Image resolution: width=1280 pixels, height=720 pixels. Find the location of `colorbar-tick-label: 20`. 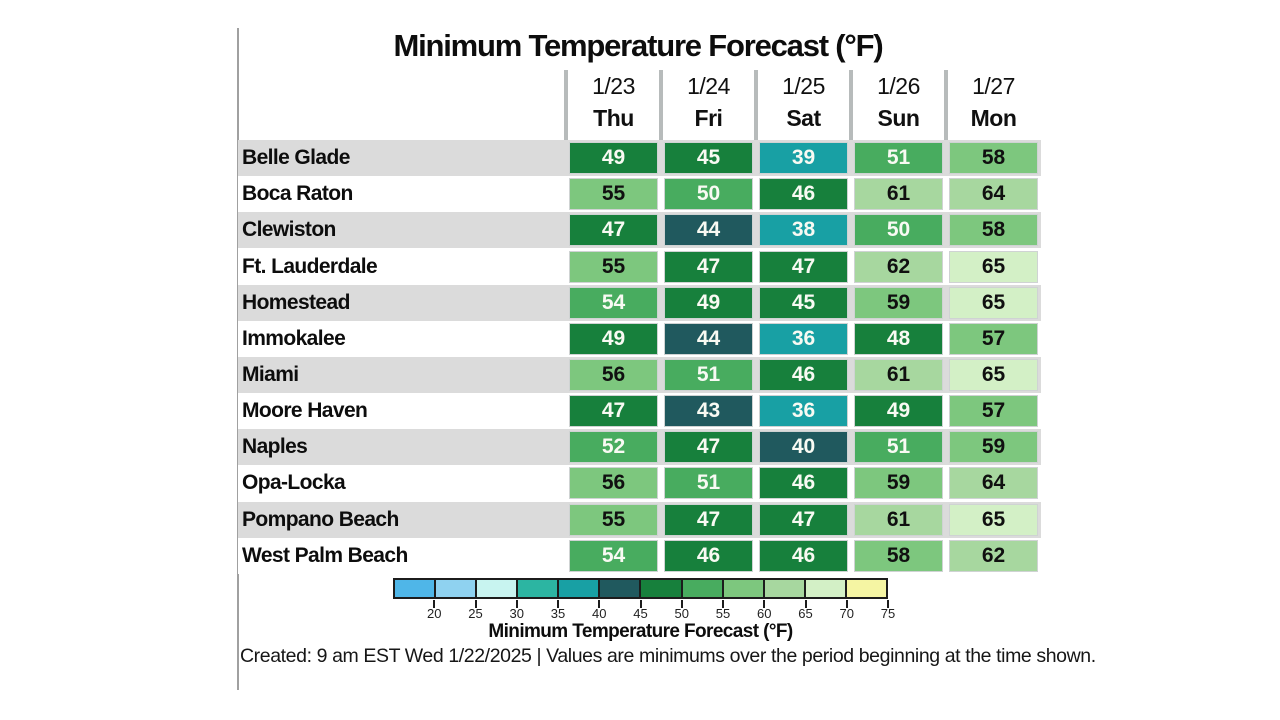

colorbar-tick-label: 20 is located at coordinates (434, 613).